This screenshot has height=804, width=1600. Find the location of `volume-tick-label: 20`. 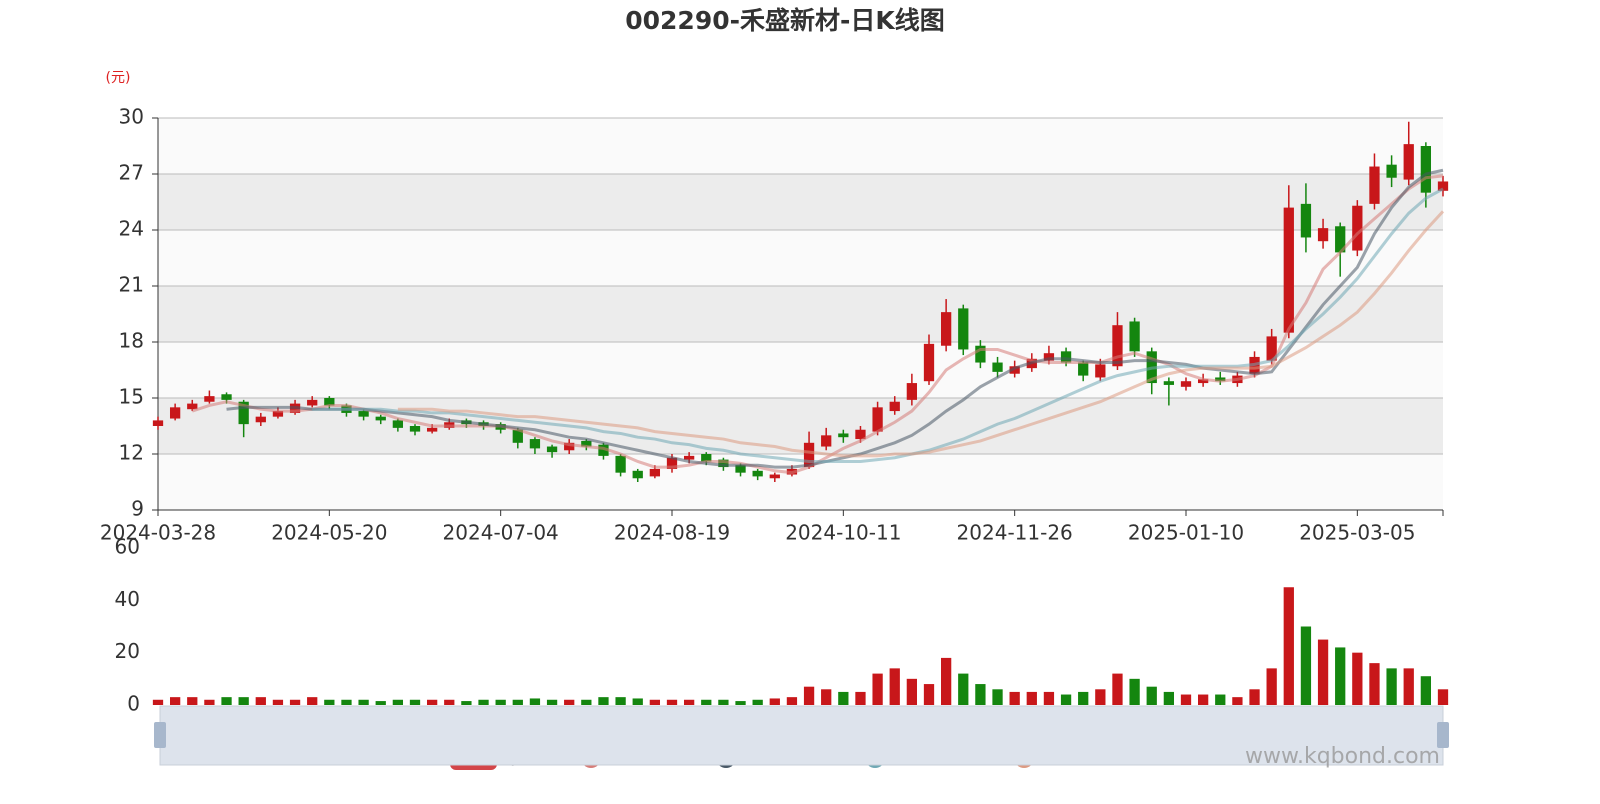

volume-tick-label: 20 is located at coordinates (127, 651).